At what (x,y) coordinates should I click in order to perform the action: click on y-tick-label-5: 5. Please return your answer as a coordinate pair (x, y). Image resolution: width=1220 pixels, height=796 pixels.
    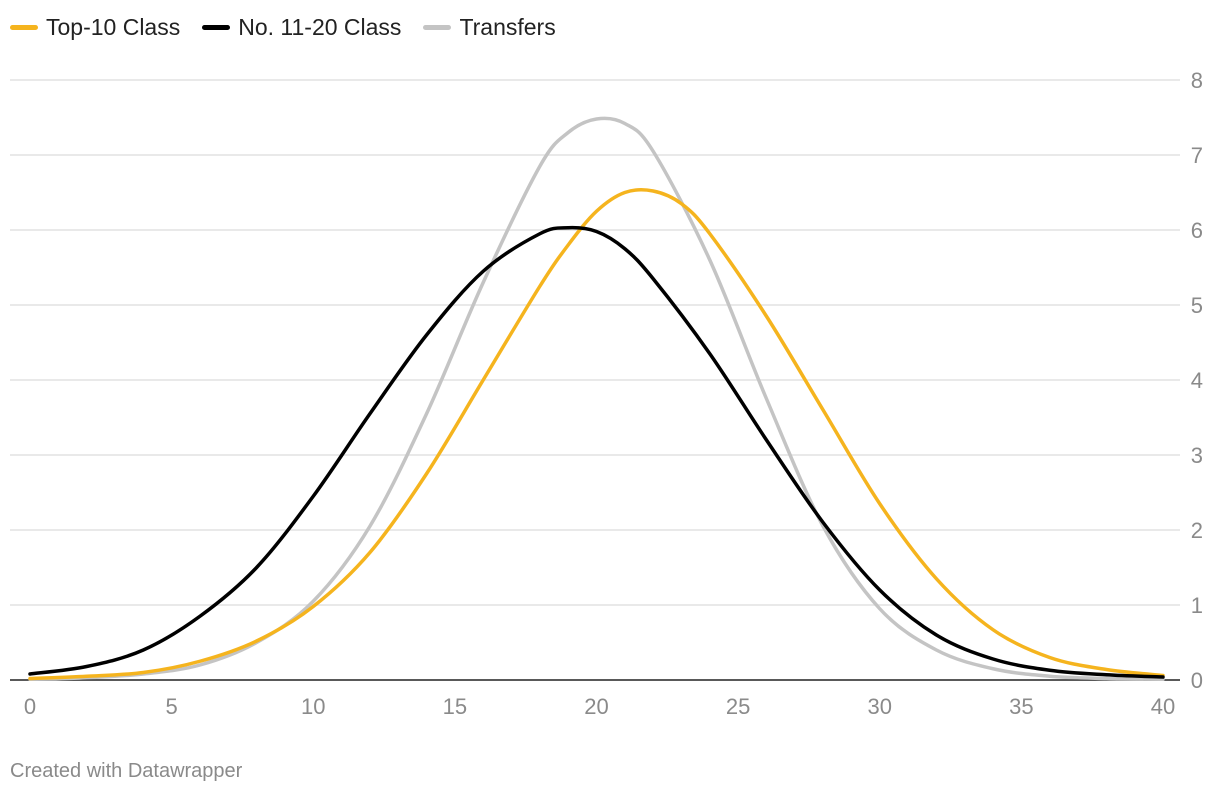
    Looking at the image, I should click on (1197, 305).